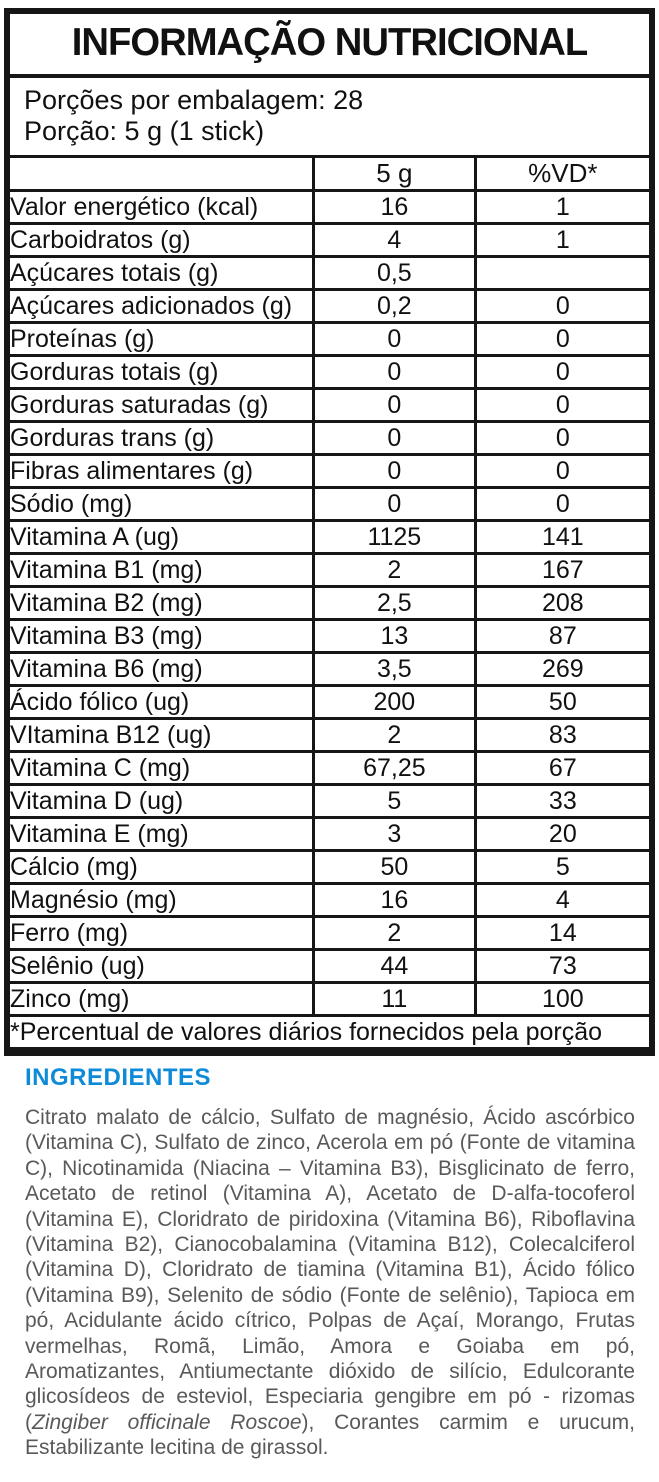  Describe the element at coordinates (163, 636) in the screenshot. I see `nutrient-label: Vitamina B3 (mg)` at that location.